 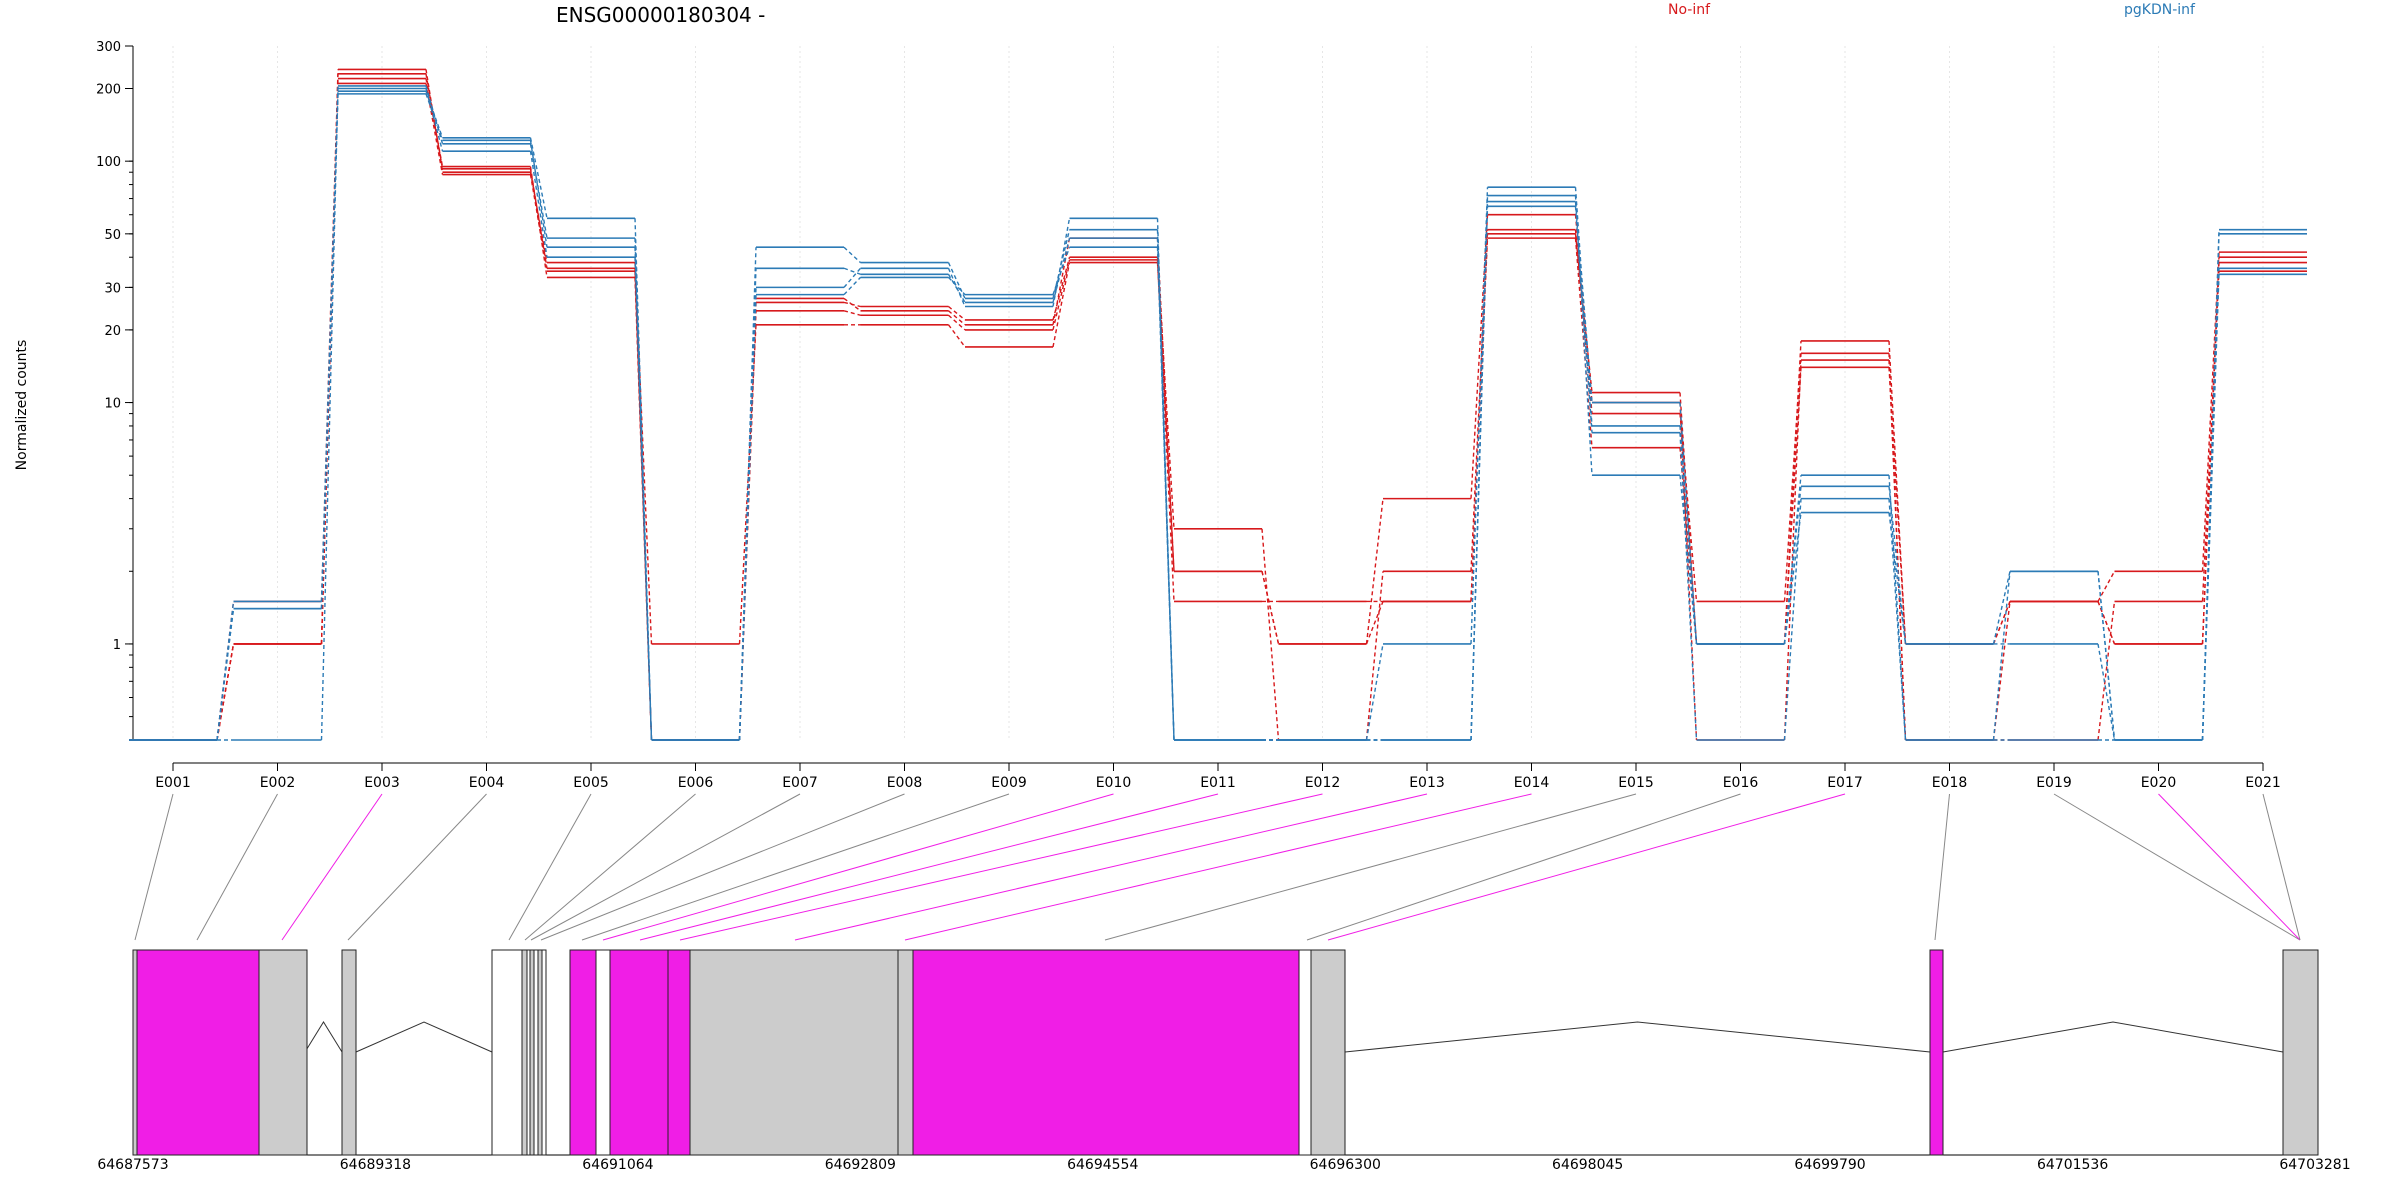 What do you see at coordinates (2229, 867) in the screenshot?
I see `exon-connector-e020` at bounding box center [2229, 867].